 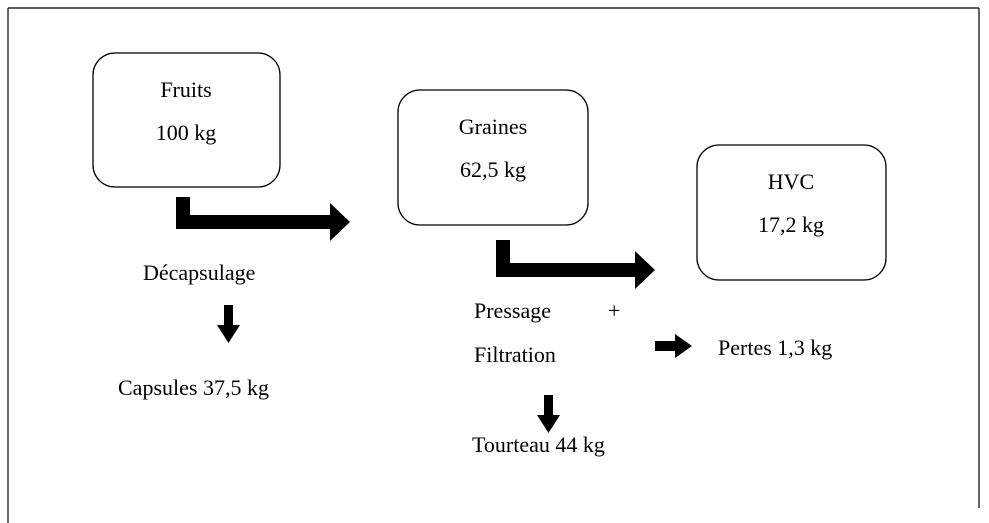 I want to click on step-output: Tourteau 44 kg, so click(x=538, y=444).